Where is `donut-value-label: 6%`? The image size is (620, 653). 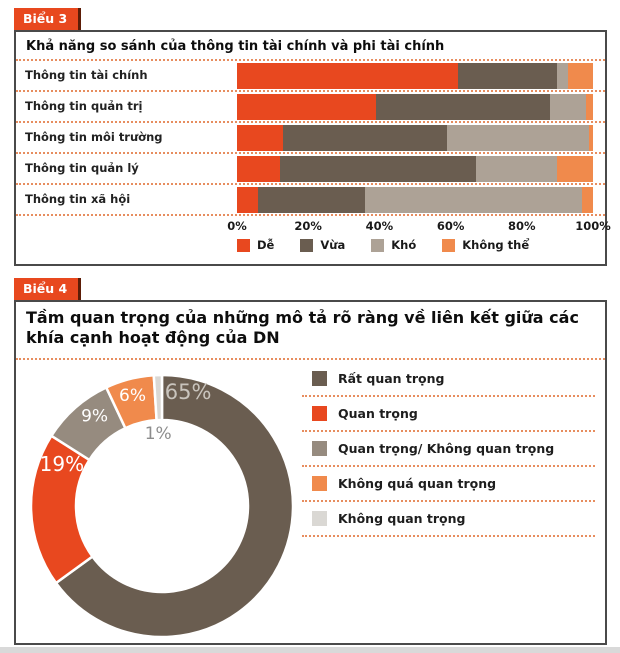 donut-value-label: 6% is located at coordinates (132, 396).